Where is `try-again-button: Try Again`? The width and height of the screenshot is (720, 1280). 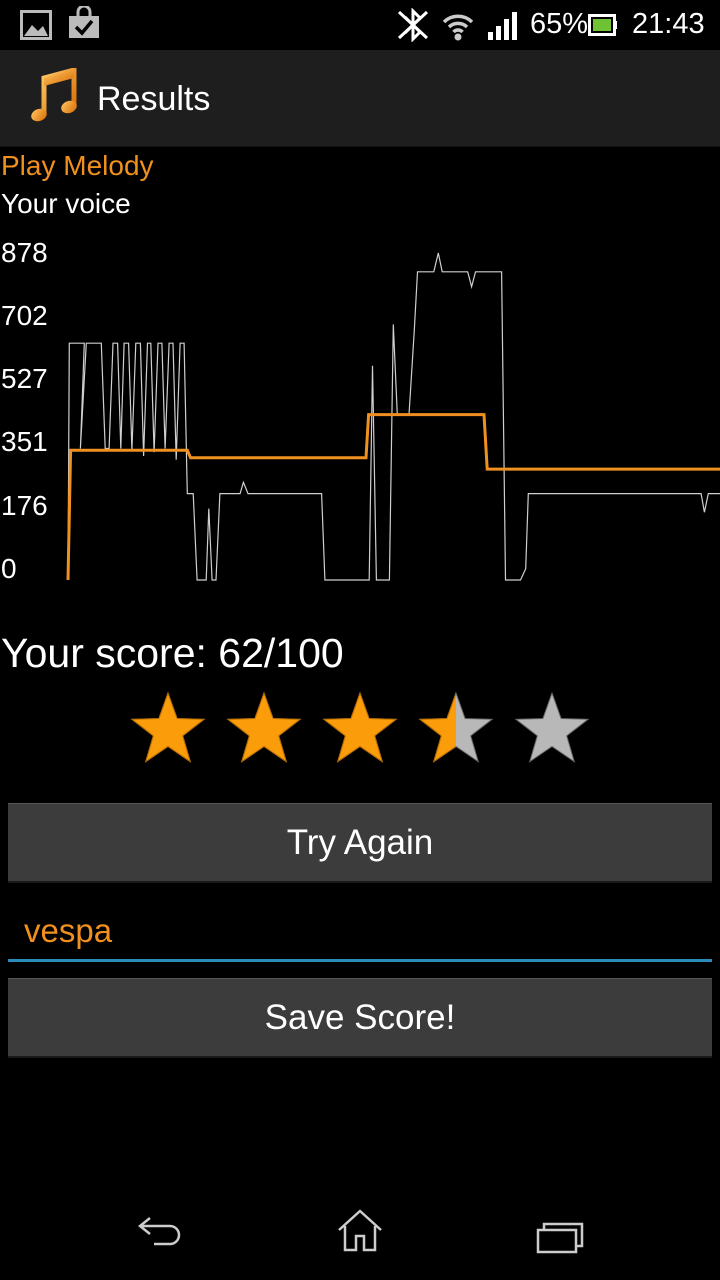
try-again-button: Try Again is located at coordinates (360, 843).